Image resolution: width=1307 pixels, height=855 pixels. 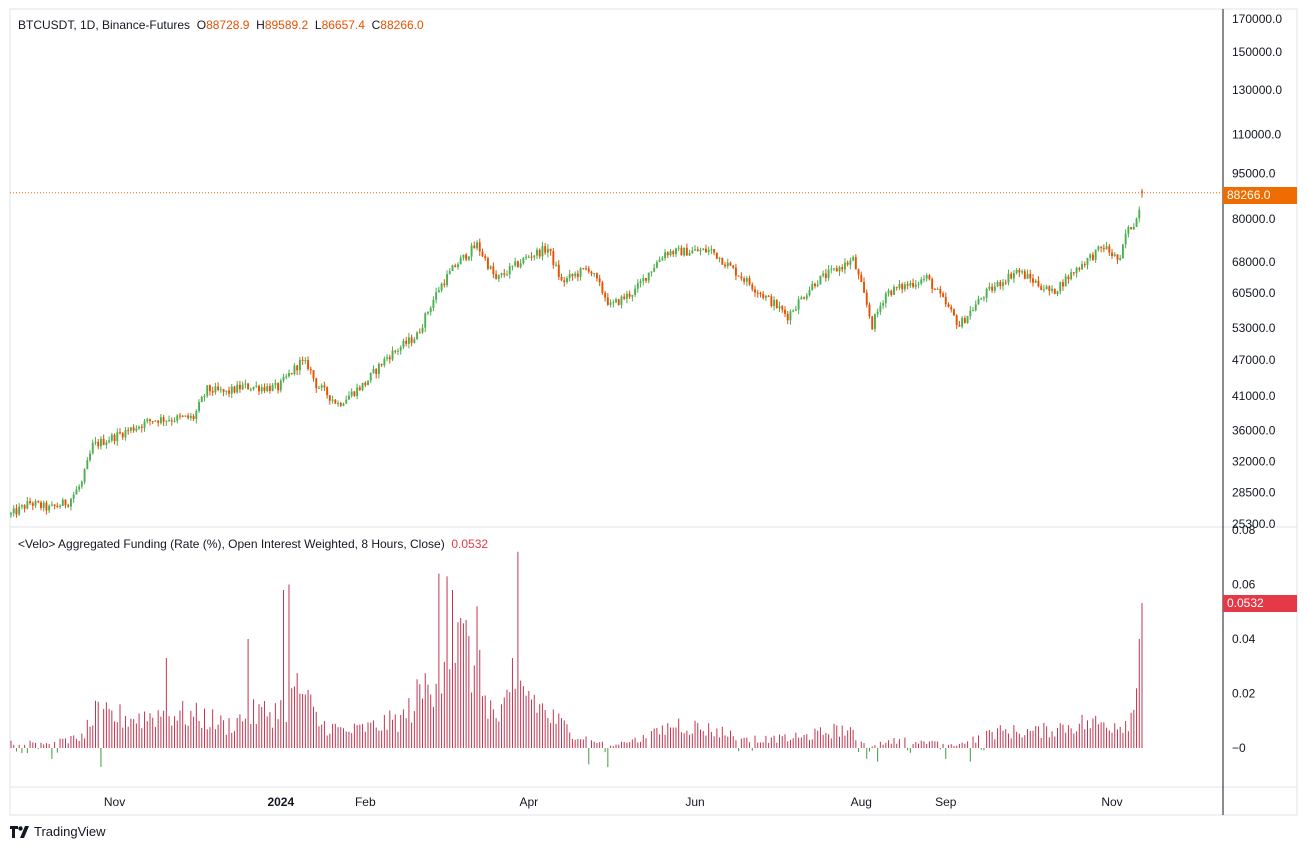 What do you see at coordinates (376, 25) in the screenshot?
I see `close-label: C` at bounding box center [376, 25].